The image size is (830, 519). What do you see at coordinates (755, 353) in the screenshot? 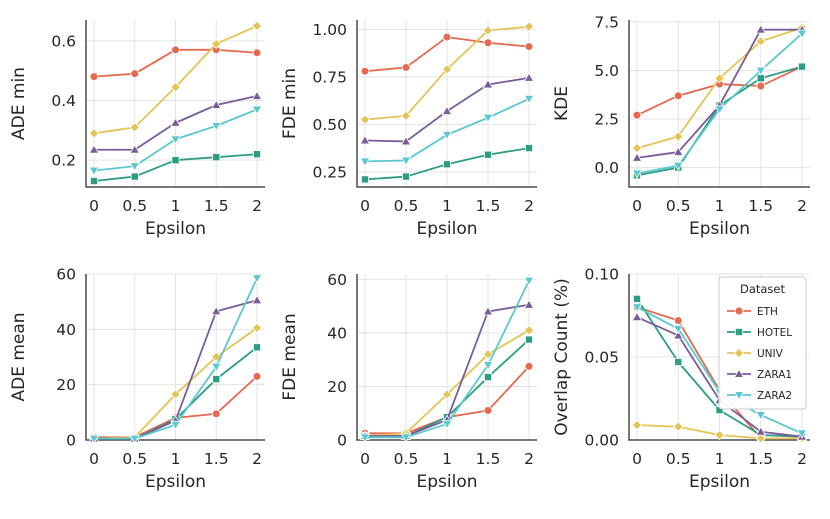
I see `legend-entry-univ: UNIV` at bounding box center [755, 353].